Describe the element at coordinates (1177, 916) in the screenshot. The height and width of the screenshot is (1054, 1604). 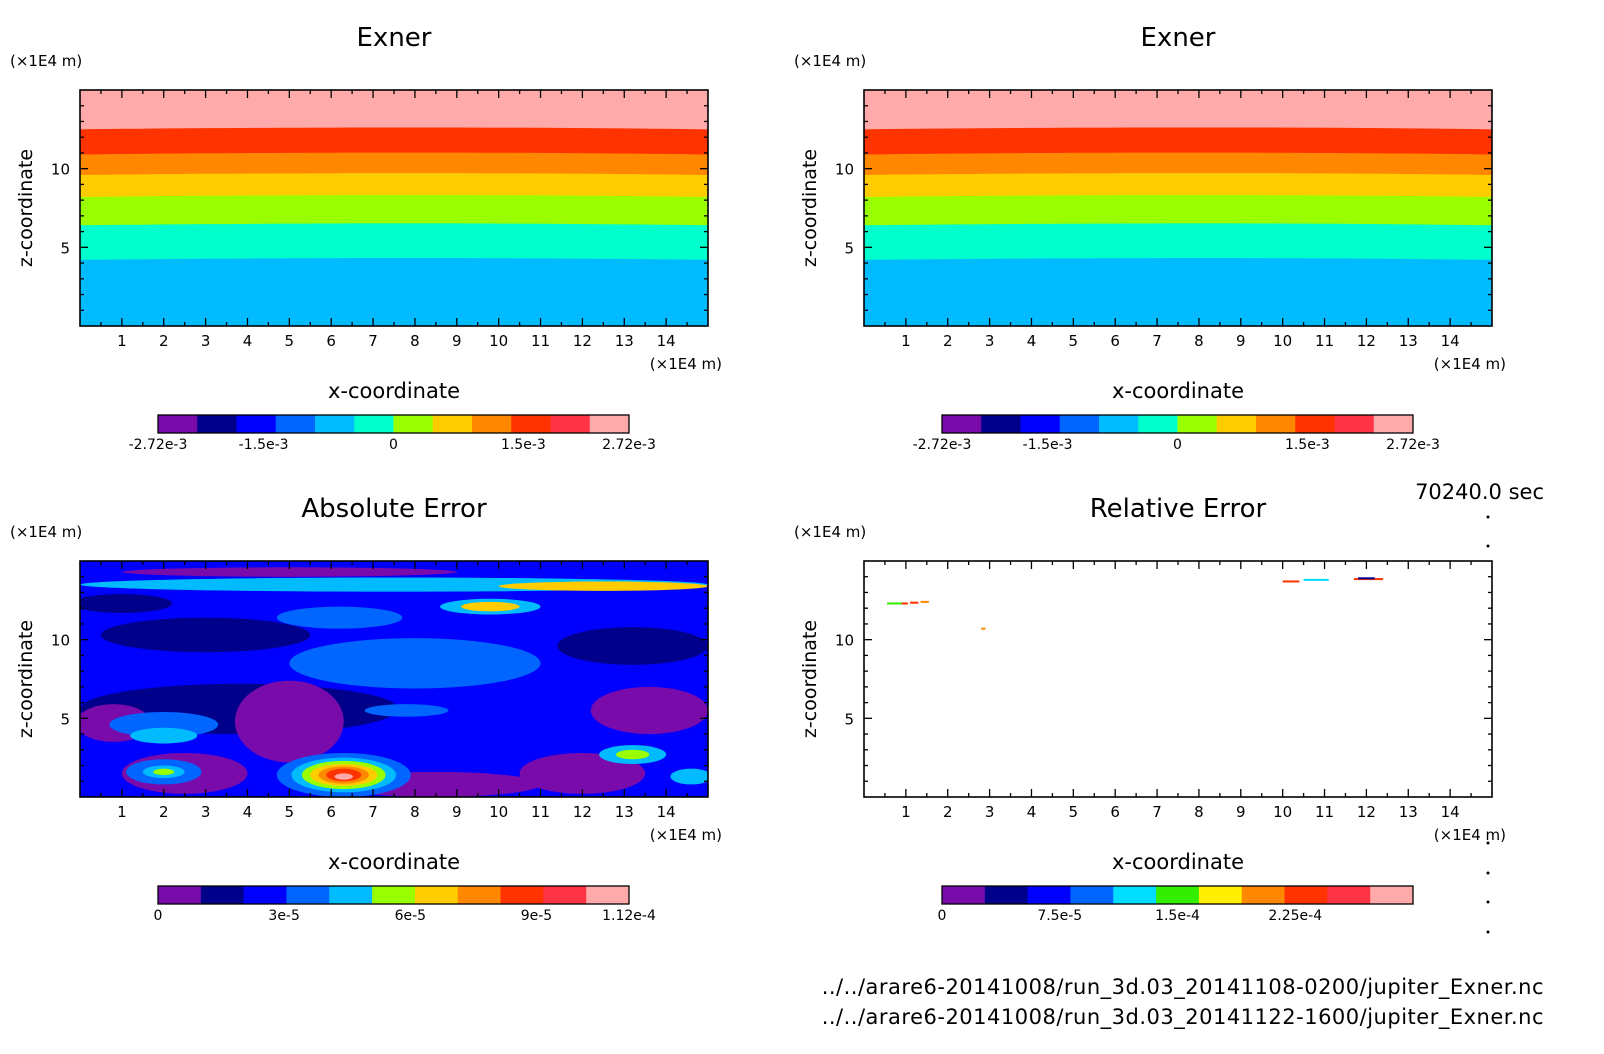
I see `colorbar-label: 1.5e-4` at that location.